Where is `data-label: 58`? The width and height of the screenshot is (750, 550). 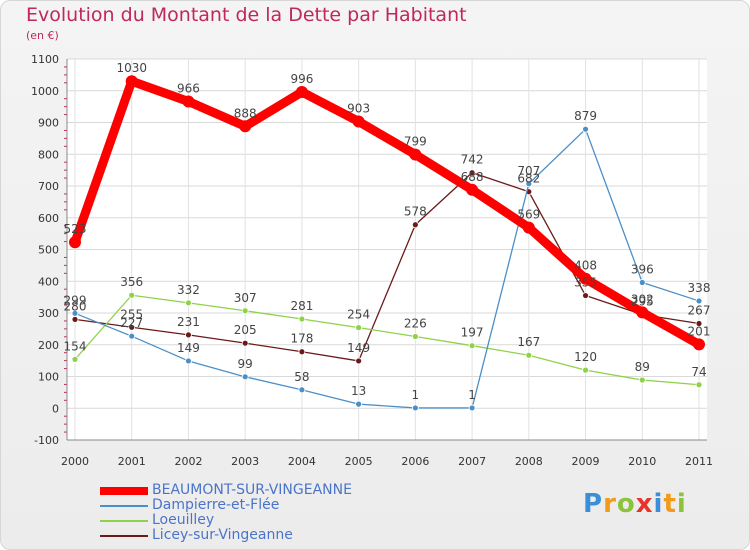
data-label: 58 is located at coordinates (301, 377).